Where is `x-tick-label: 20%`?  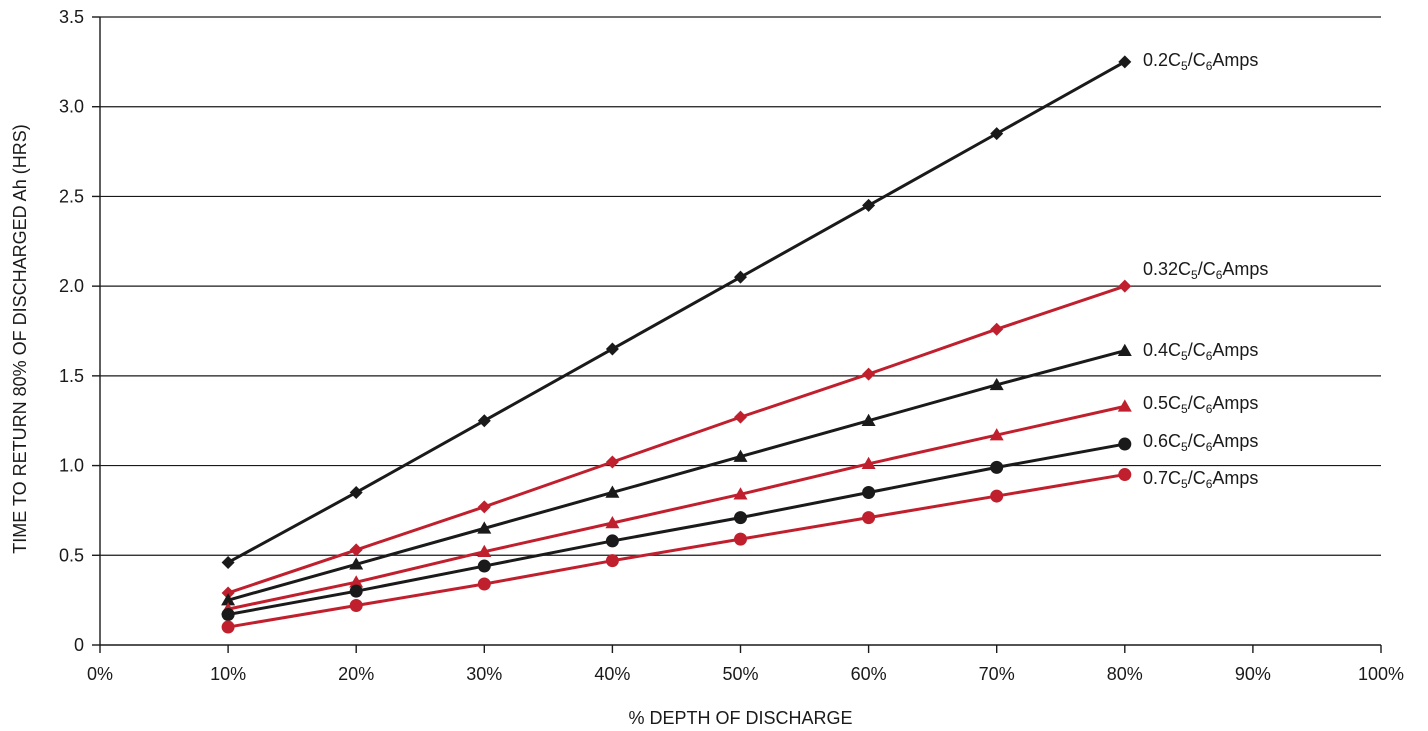
x-tick-label: 20% is located at coordinates (356, 674).